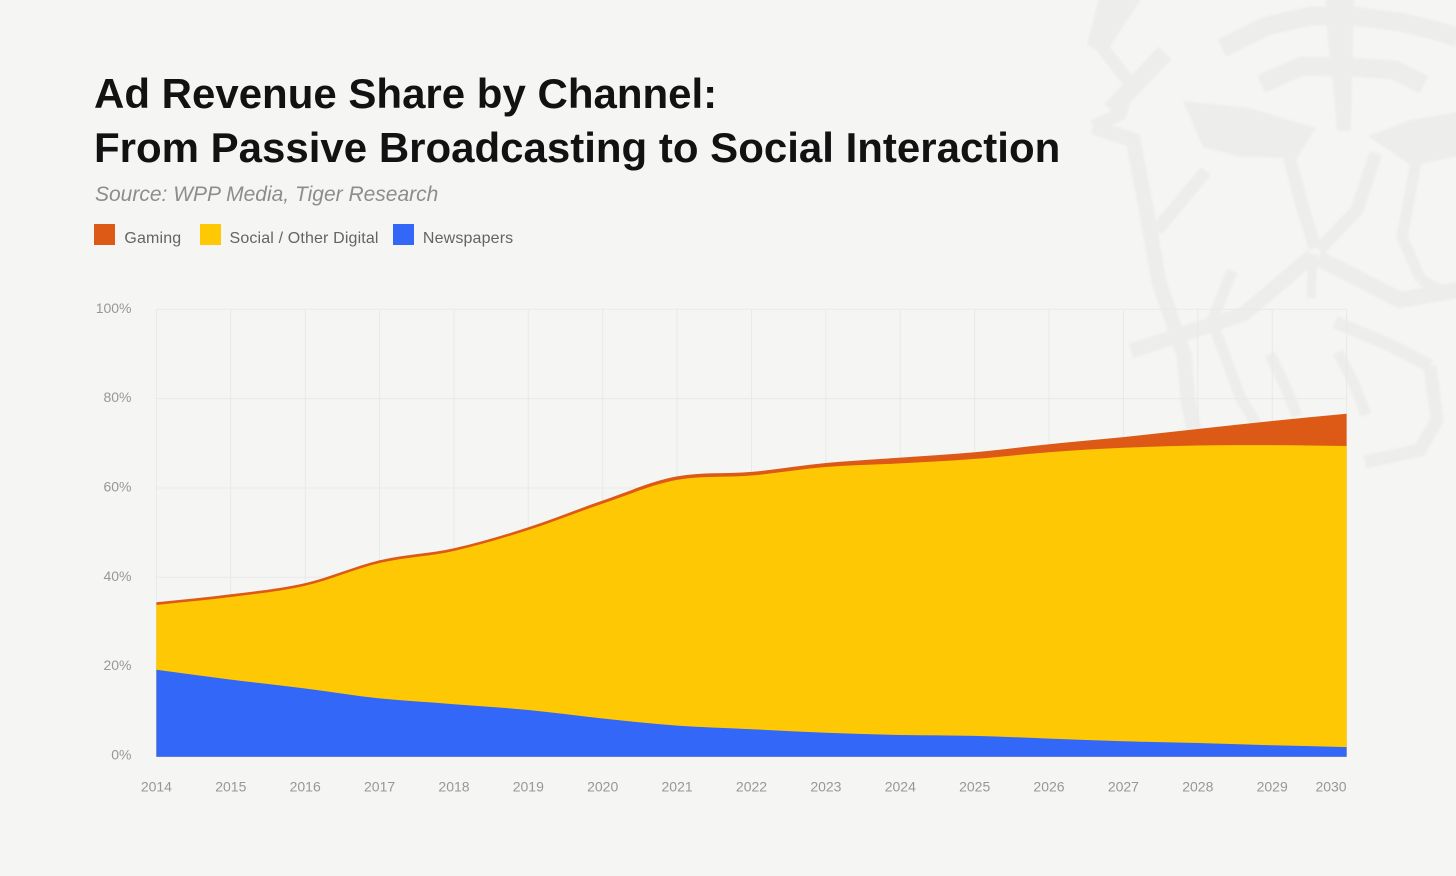 Image resolution: width=1456 pixels, height=876 pixels. What do you see at coordinates (974, 786) in the screenshot?
I see `svg-text: 2025` at bounding box center [974, 786].